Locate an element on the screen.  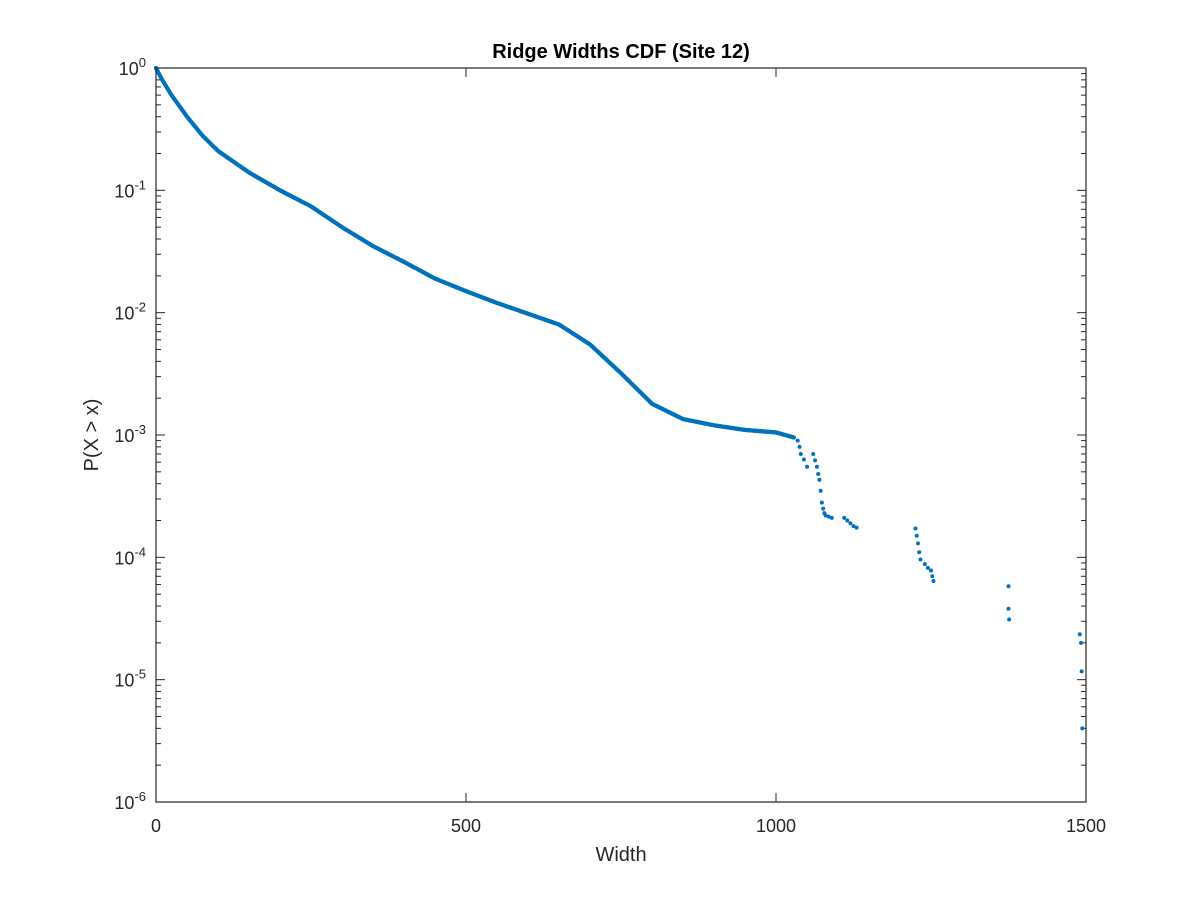
y-tick-label: 10⁰ is located at coordinates (132, 67).